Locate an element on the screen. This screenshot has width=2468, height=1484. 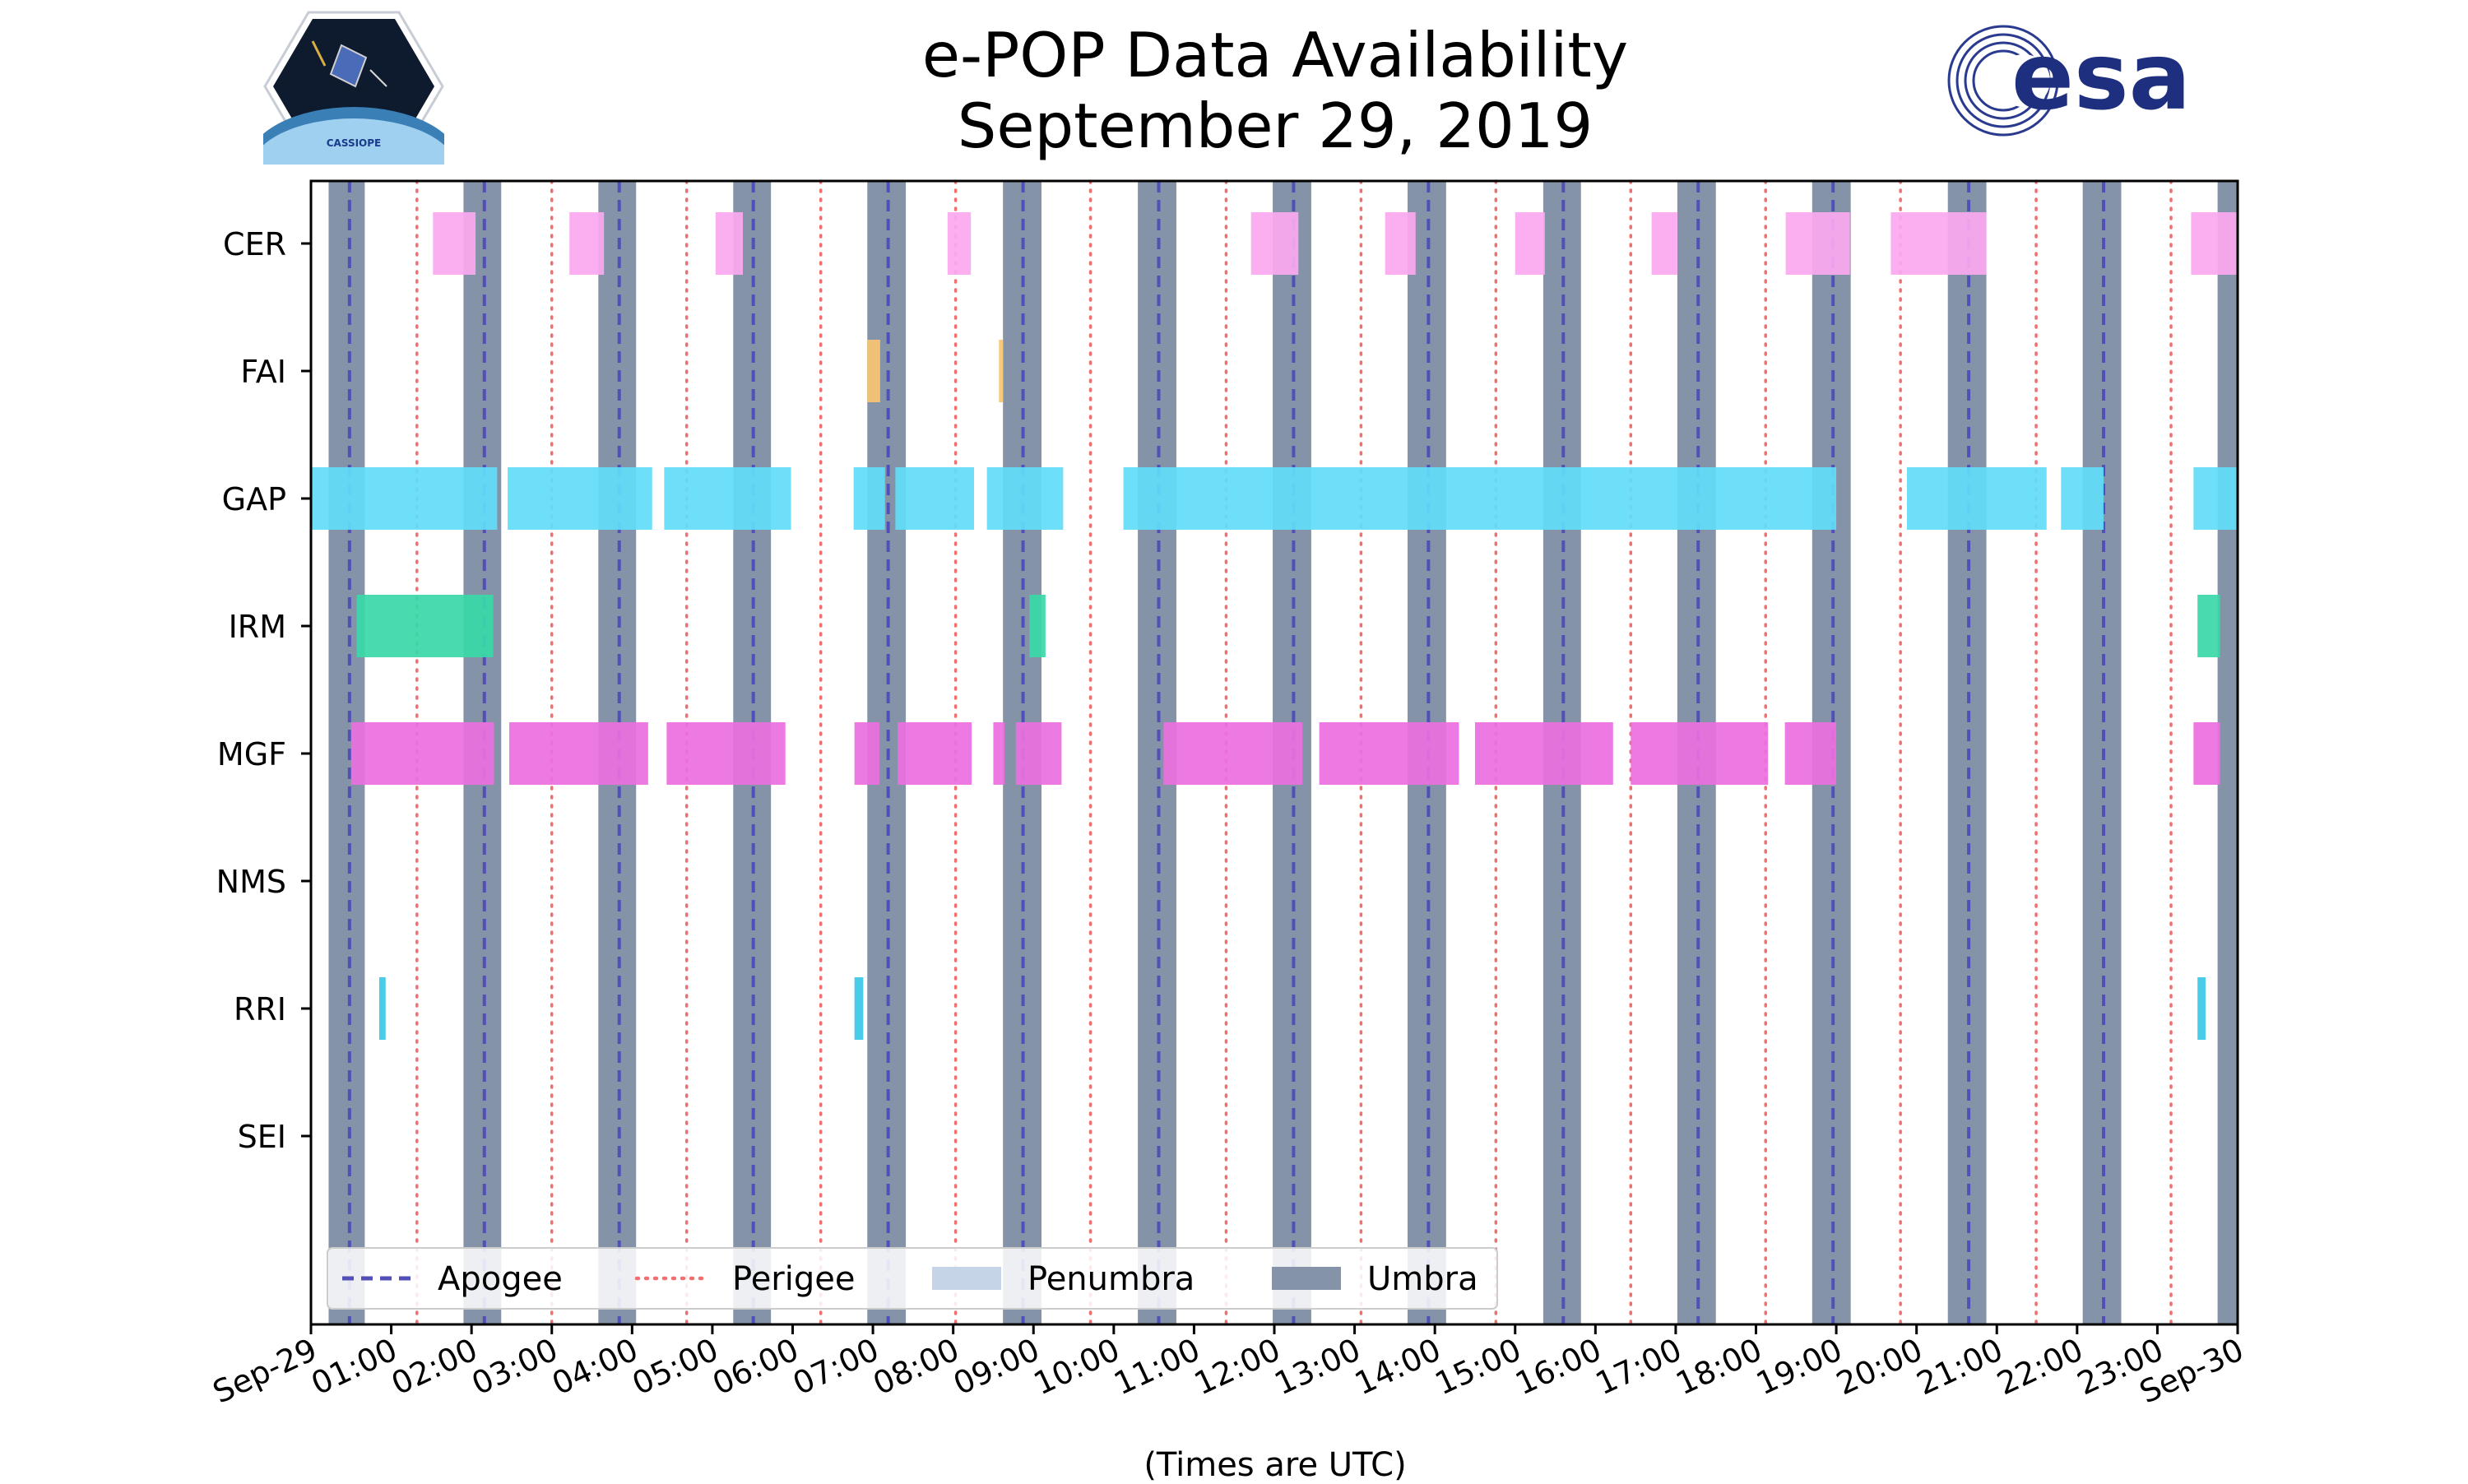
esa-logo: esa is located at coordinates (2069, 80).